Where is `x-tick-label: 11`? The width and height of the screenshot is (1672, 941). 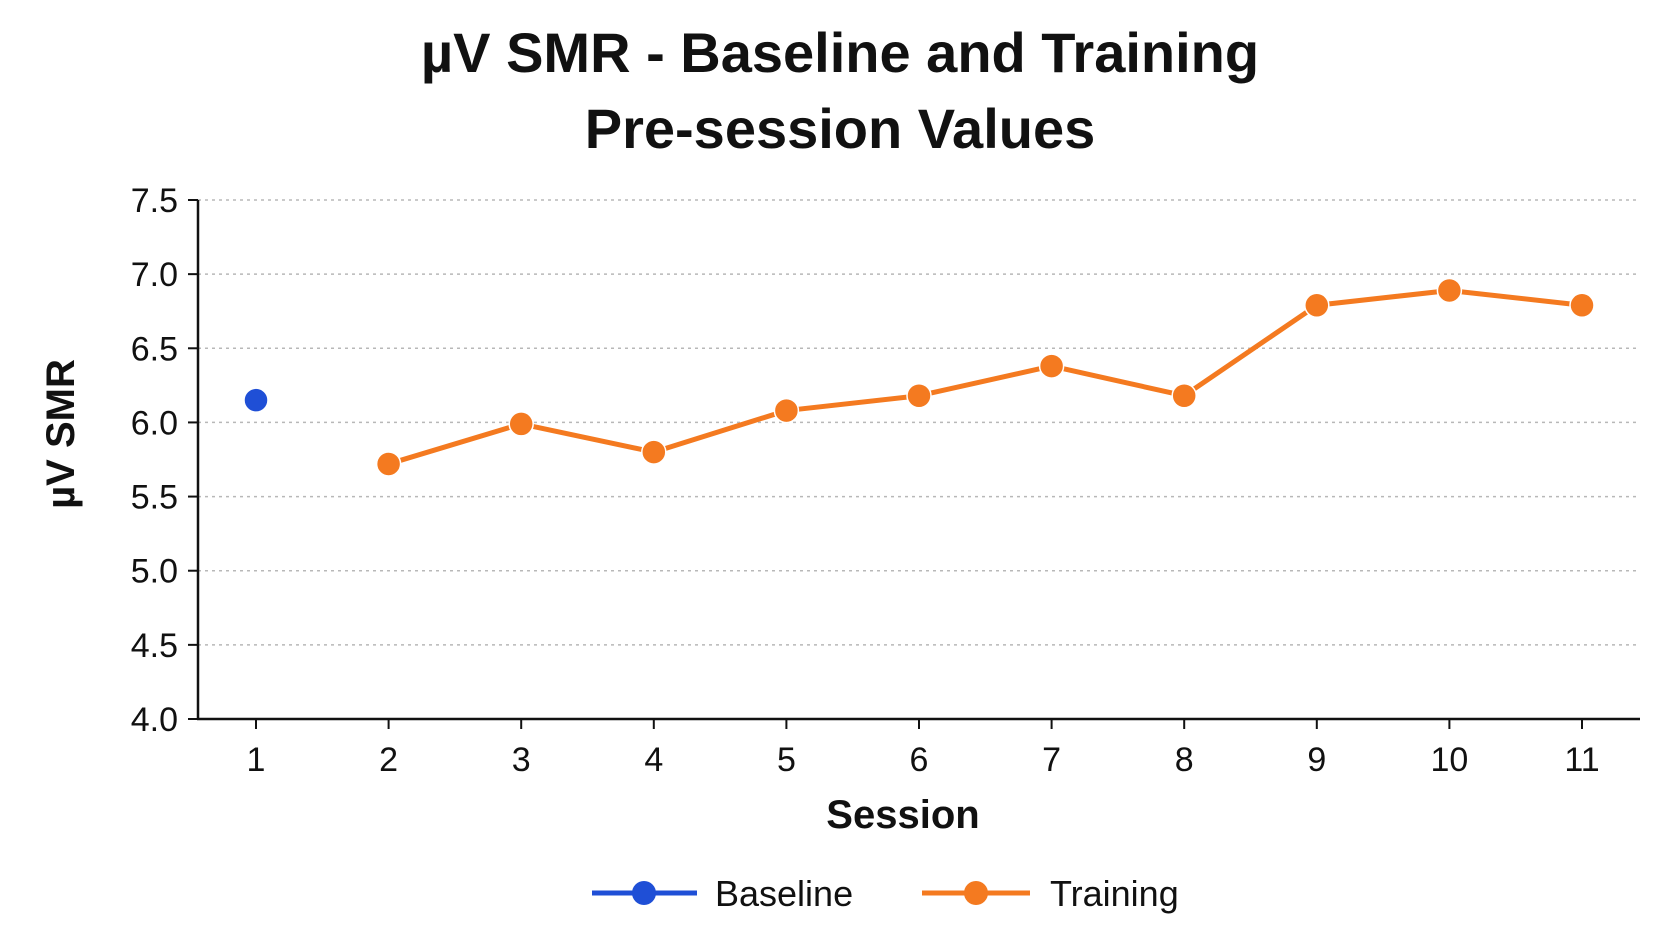
x-tick-label: 11 is located at coordinates (1581, 760).